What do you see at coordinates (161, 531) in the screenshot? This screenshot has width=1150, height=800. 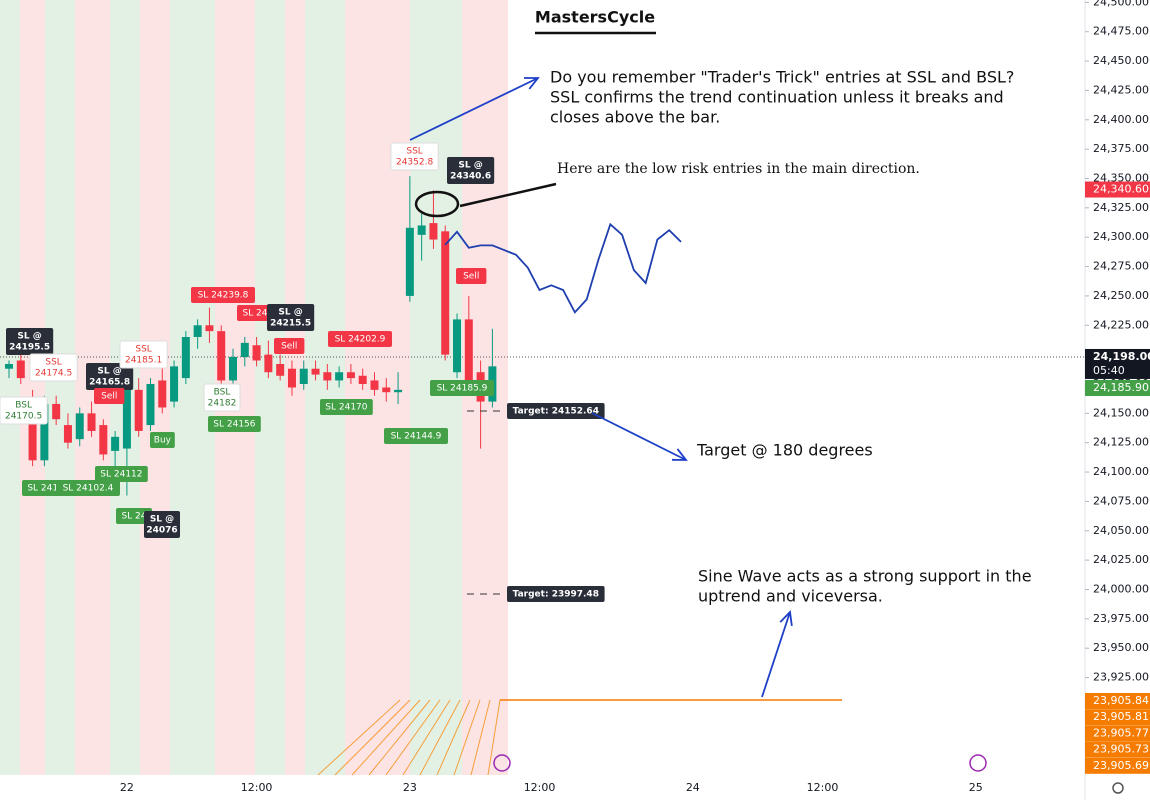 I see `trade-tag-text: 24076` at bounding box center [161, 531].